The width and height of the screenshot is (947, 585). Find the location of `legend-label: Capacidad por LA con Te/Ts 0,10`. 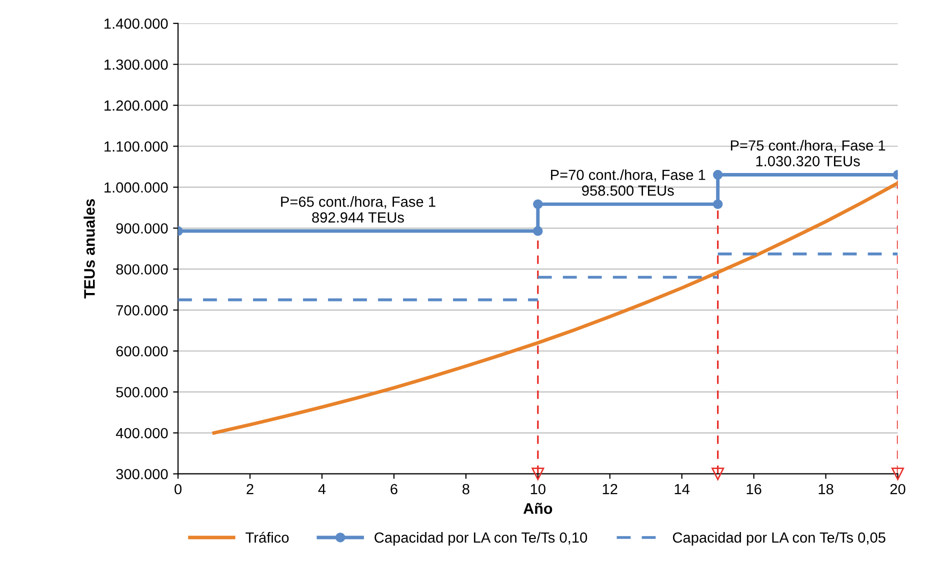

legend-label: Capacidad por LA con Te/Ts 0,10 is located at coordinates (481, 539).